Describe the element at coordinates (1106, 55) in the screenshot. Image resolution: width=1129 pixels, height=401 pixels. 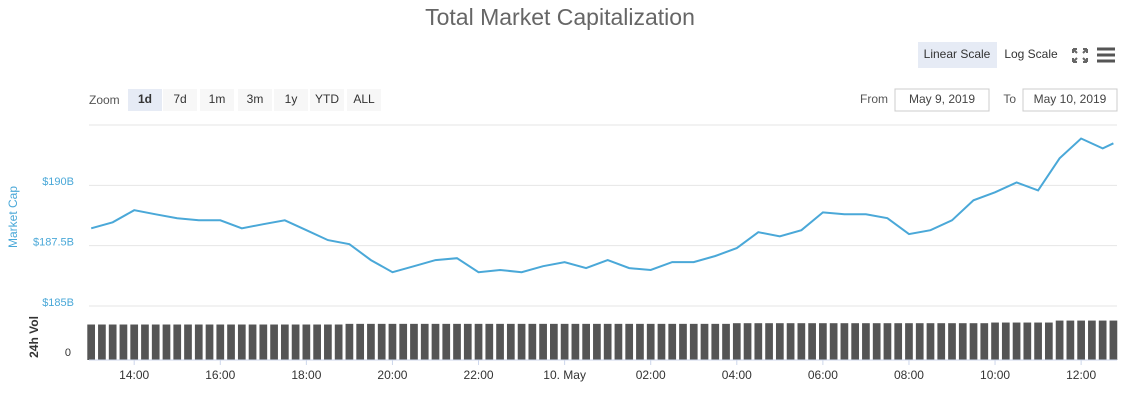
I see `menu-icon` at that location.